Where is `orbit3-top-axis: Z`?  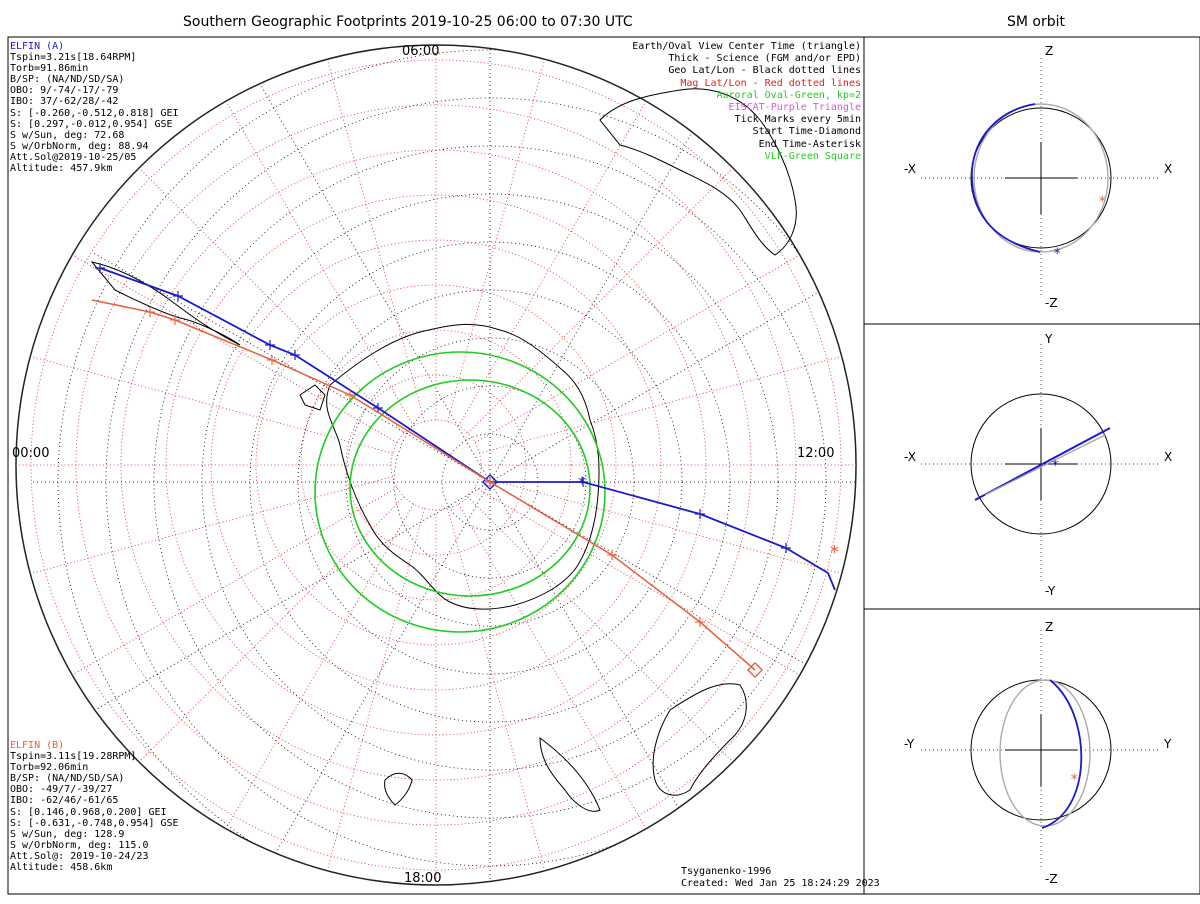
orbit3-top-axis: Z is located at coordinates (1049, 627).